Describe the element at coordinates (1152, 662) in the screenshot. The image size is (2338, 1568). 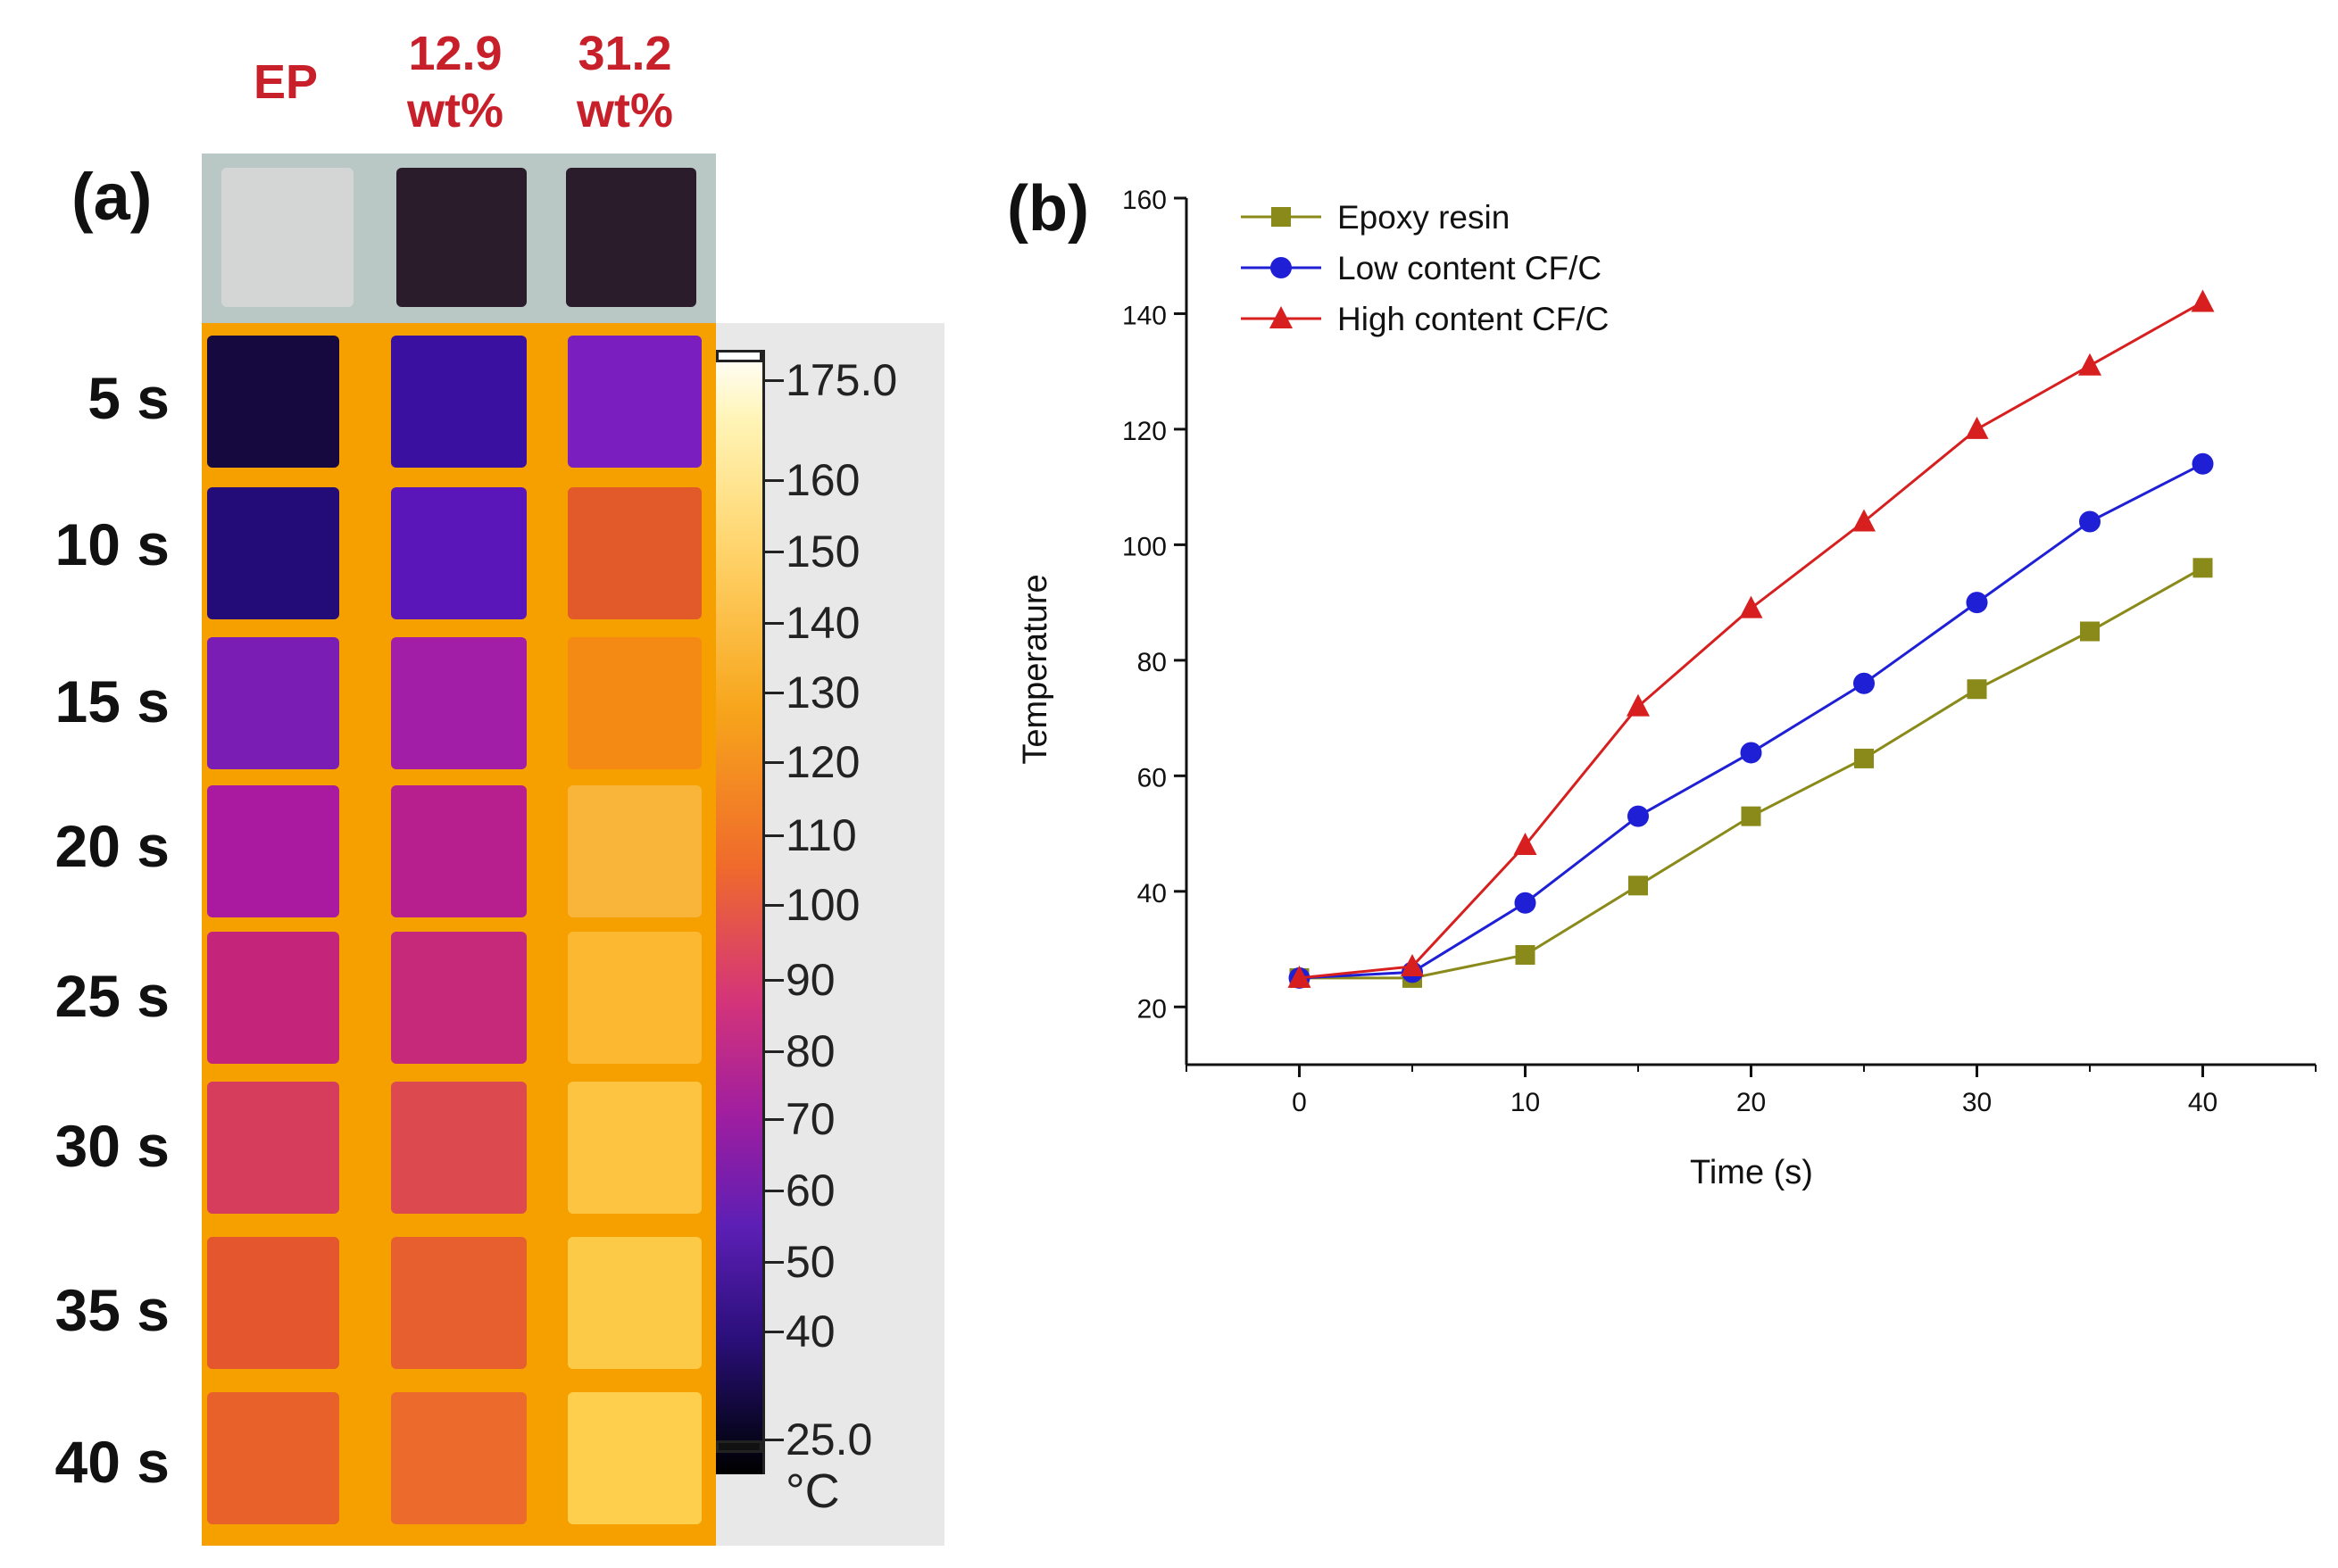
I see `y-tick-label: 80` at that location.